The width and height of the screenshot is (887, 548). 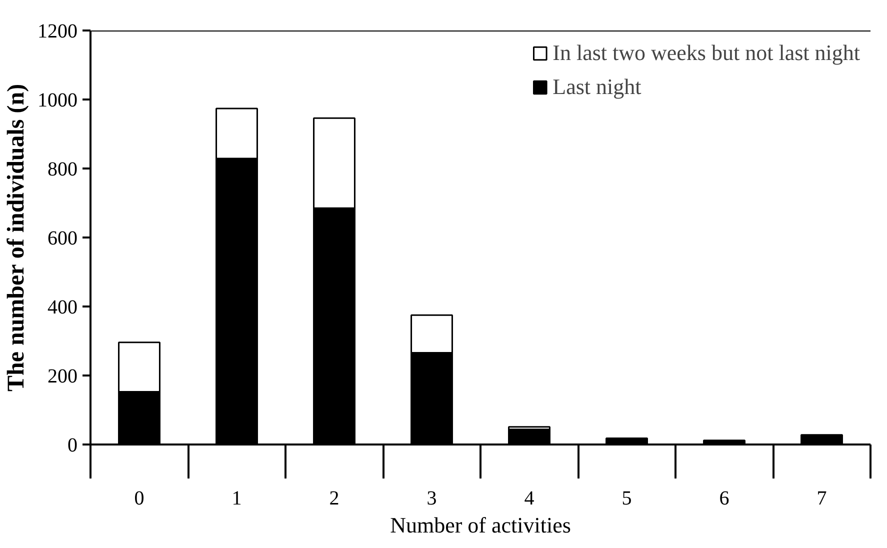 What do you see at coordinates (724, 499) in the screenshot?
I see `x-tick-label: 6` at bounding box center [724, 499].